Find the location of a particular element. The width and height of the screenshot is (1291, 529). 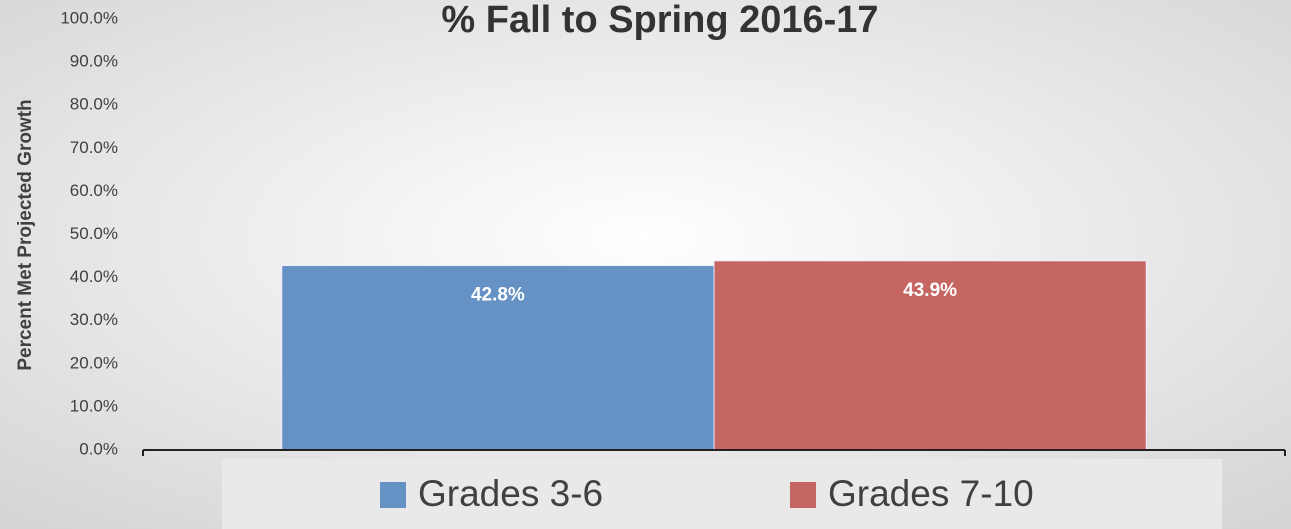

chart-title: % Fall to Spring 2016-17 is located at coordinates (659, 20).